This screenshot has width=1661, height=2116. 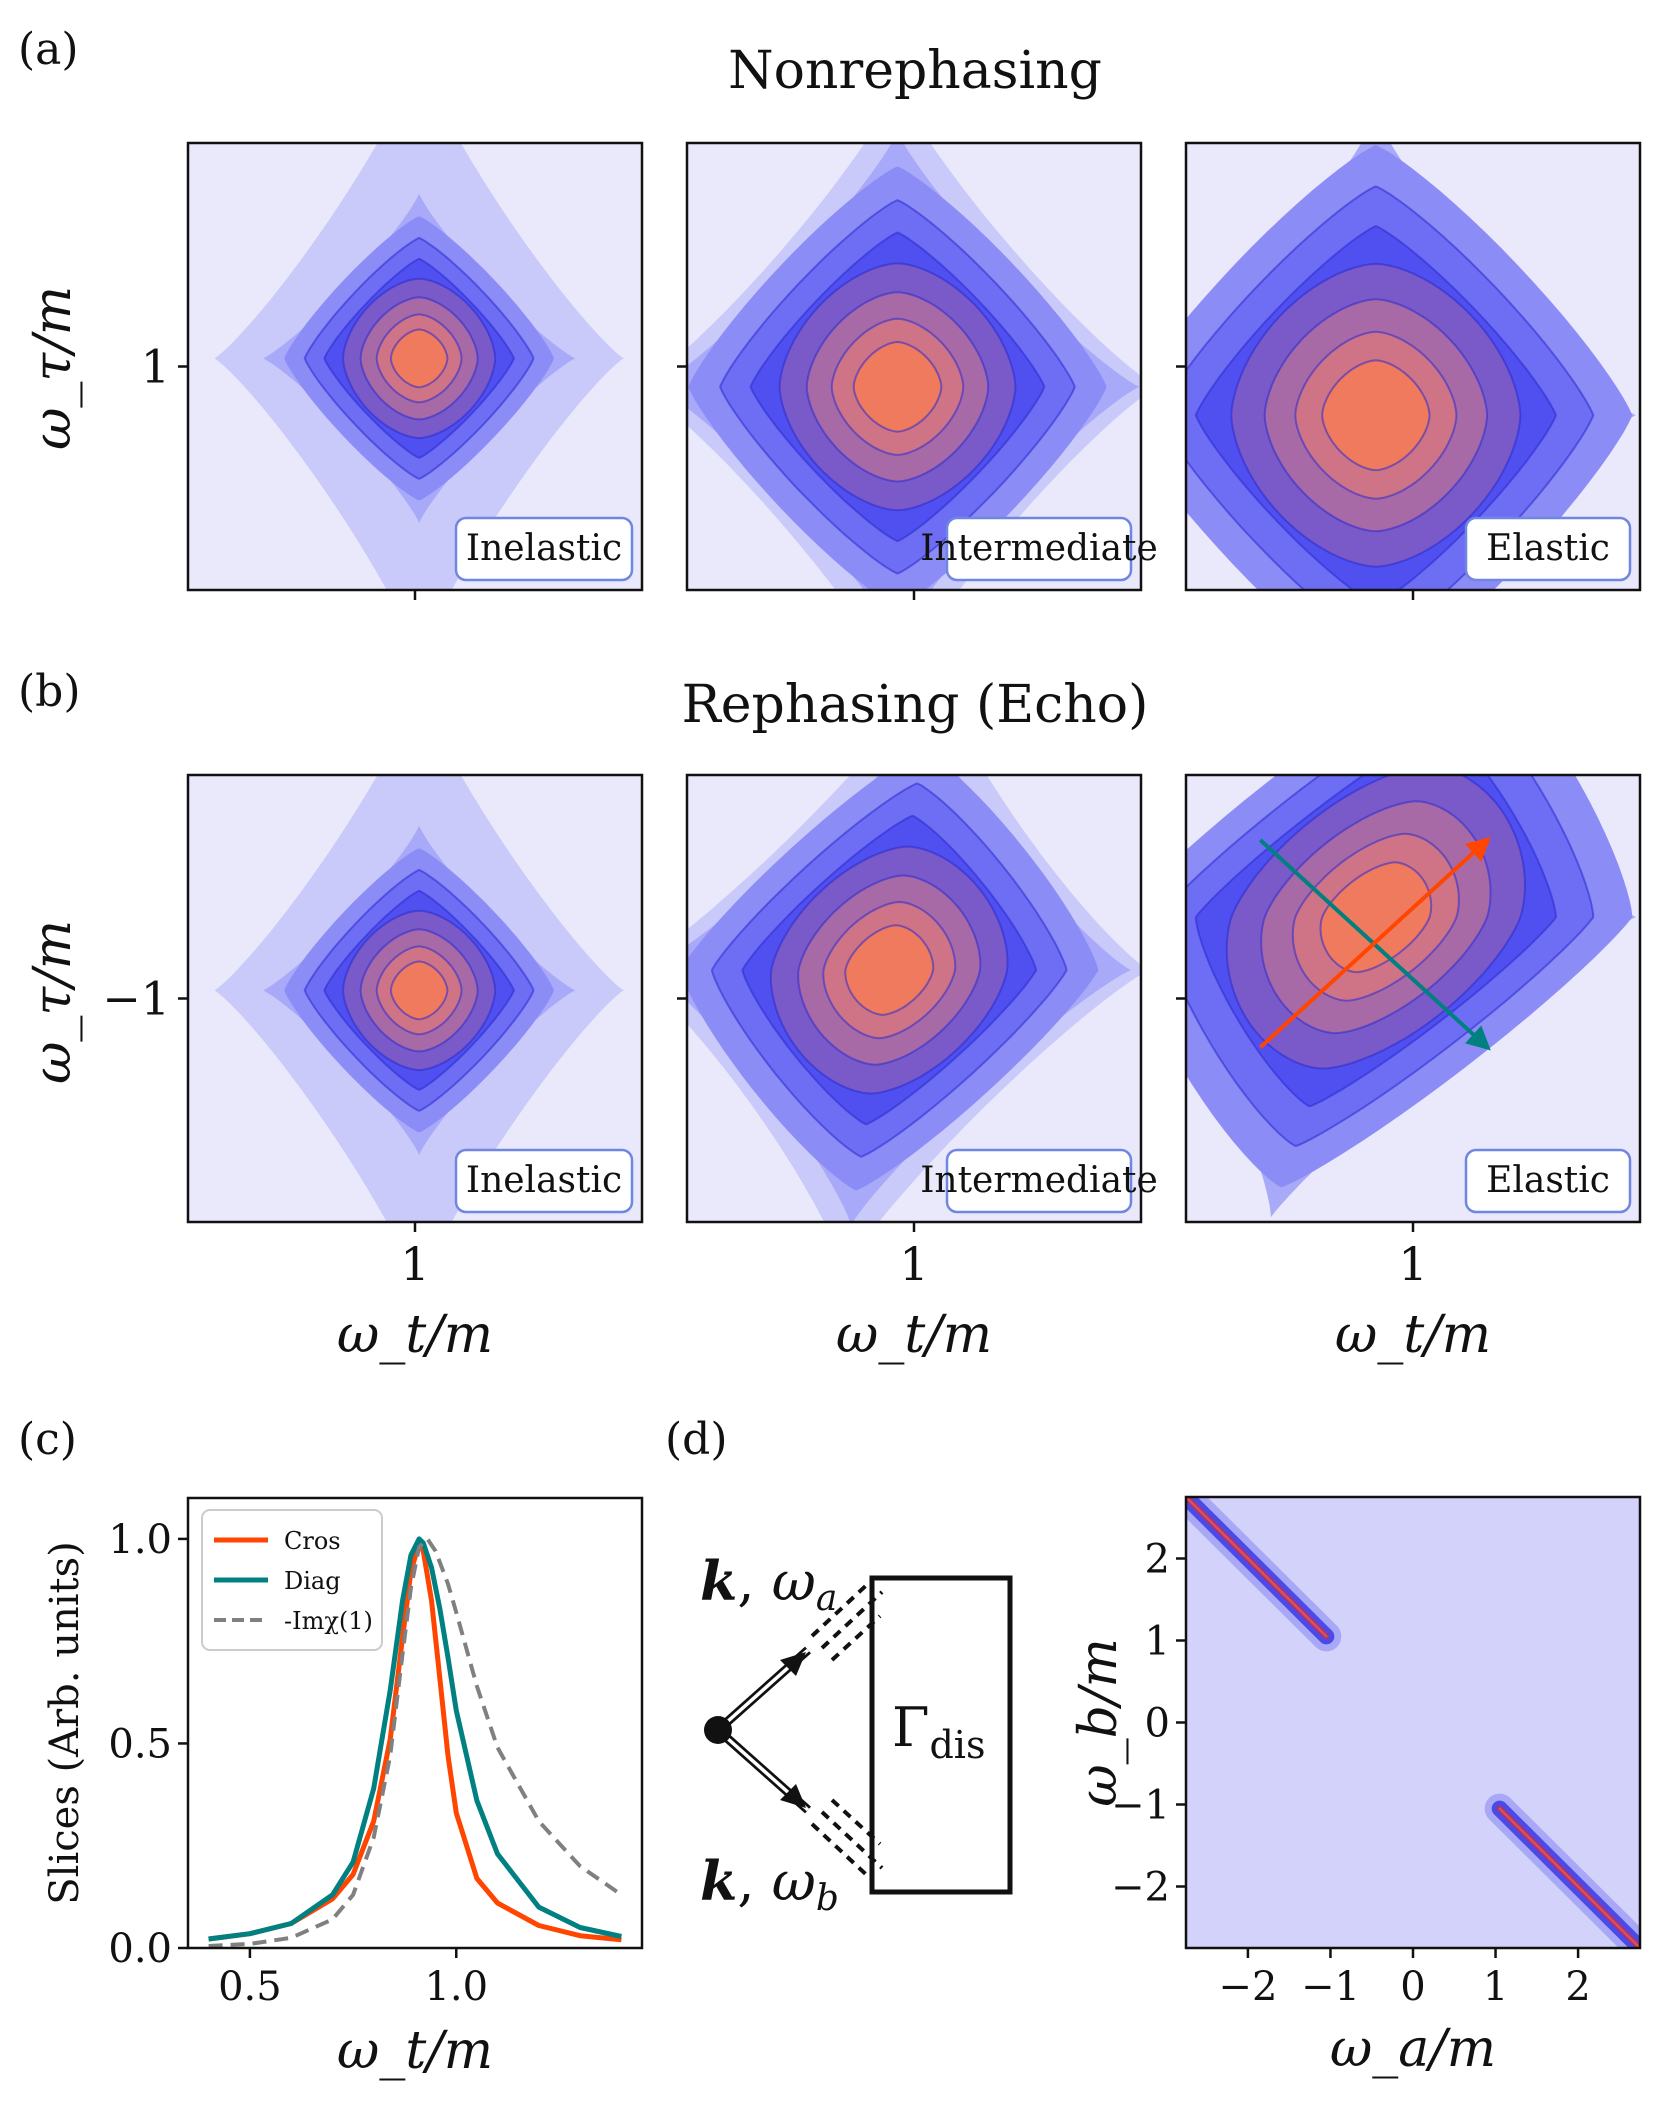 What do you see at coordinates (312, 1541) in the screenshot?
I see `legend-label: Cros` at bounding box center [312, 1541].